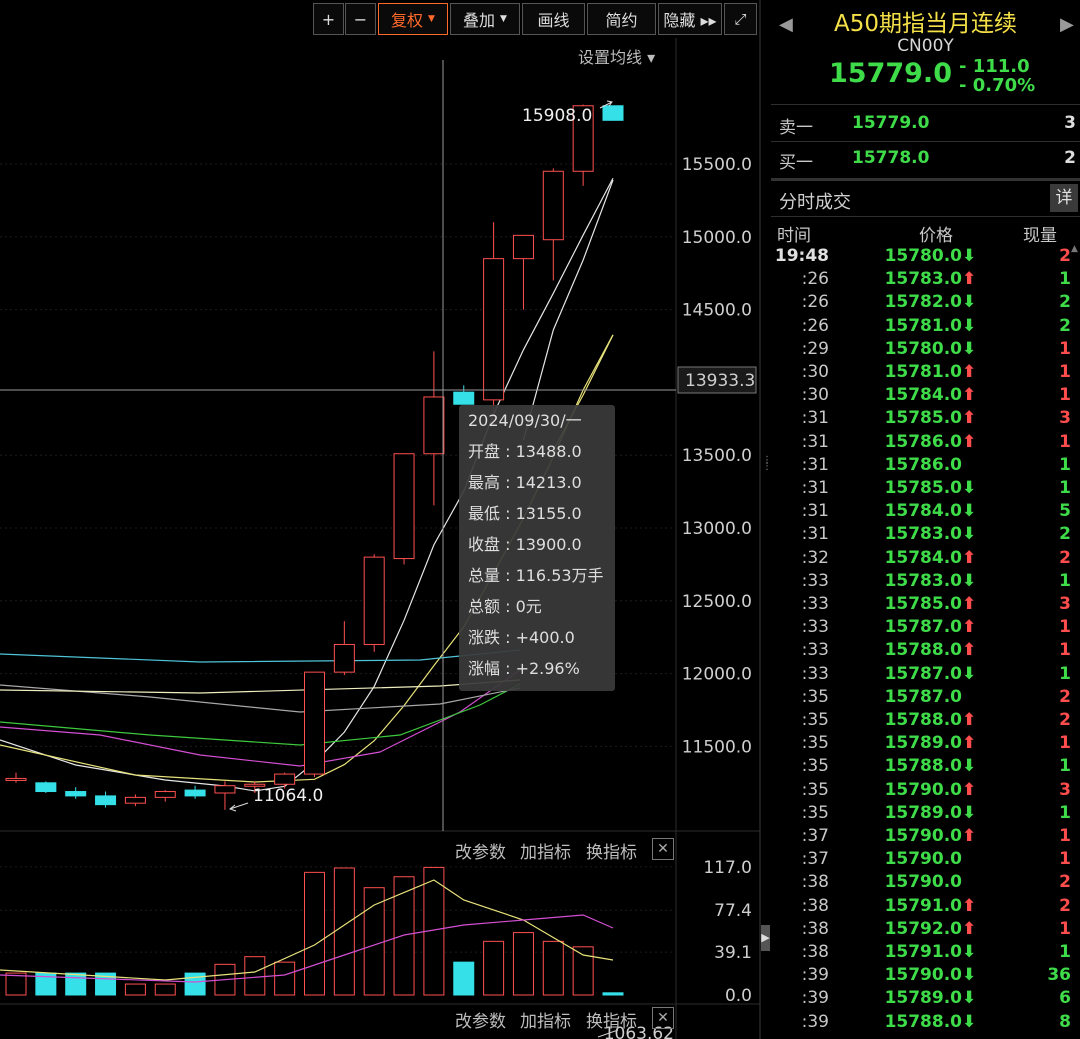  I want to click on tooltip-low: 最低 : 13155.0, so click(525, 513).